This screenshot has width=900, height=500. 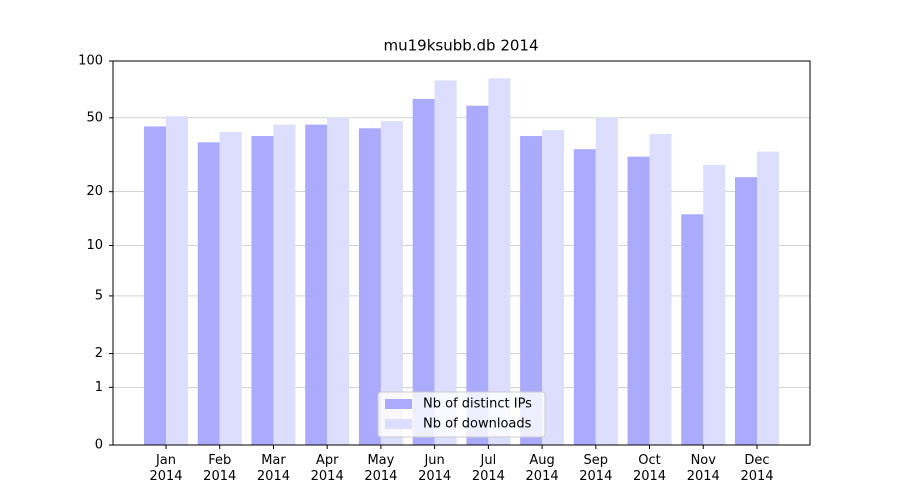 I want to click on x-tick-label: Jul 2014, so click(x=488, y=468).